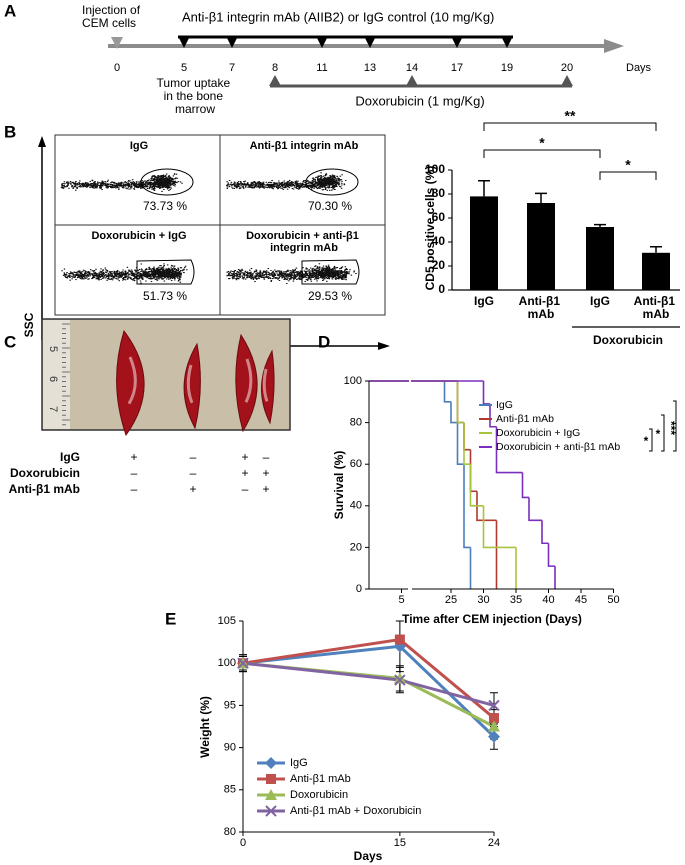 The height and width of the screenshot is (865, 685). What do you see at coordinates (558, 447) in the screenshot?
I see `legend-label: Doxorubicin + anti-β1 mAb` at bounding box center [558, 447].